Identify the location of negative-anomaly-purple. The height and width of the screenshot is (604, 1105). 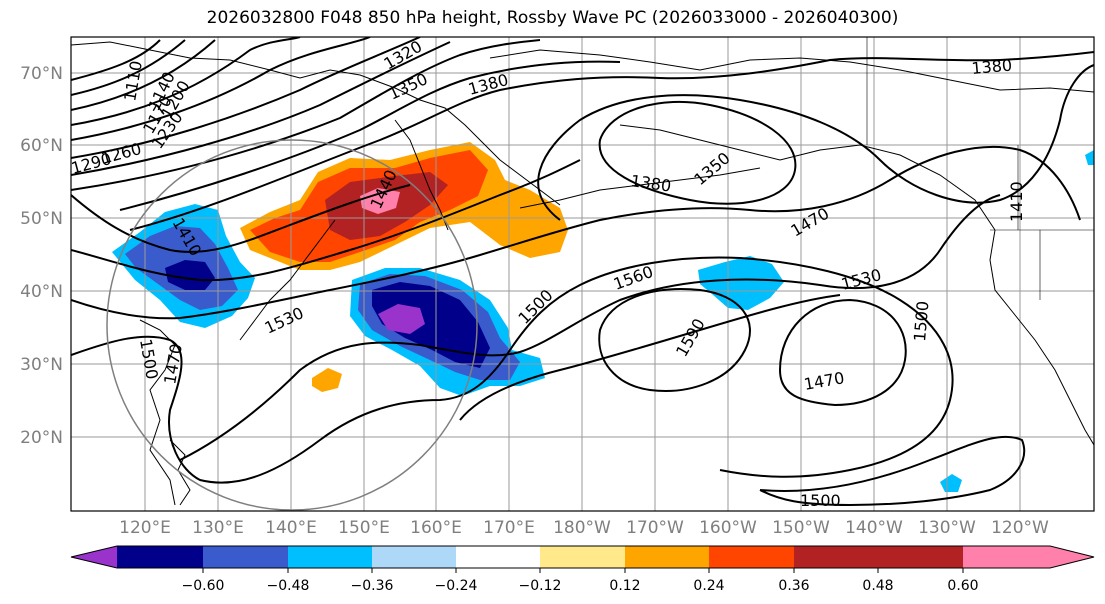
(401, 319).